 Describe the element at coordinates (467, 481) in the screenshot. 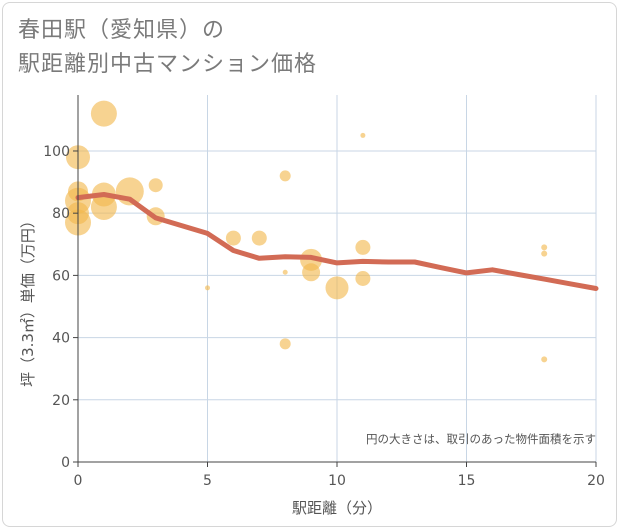

I see `x-tick-label: 15` at that location.